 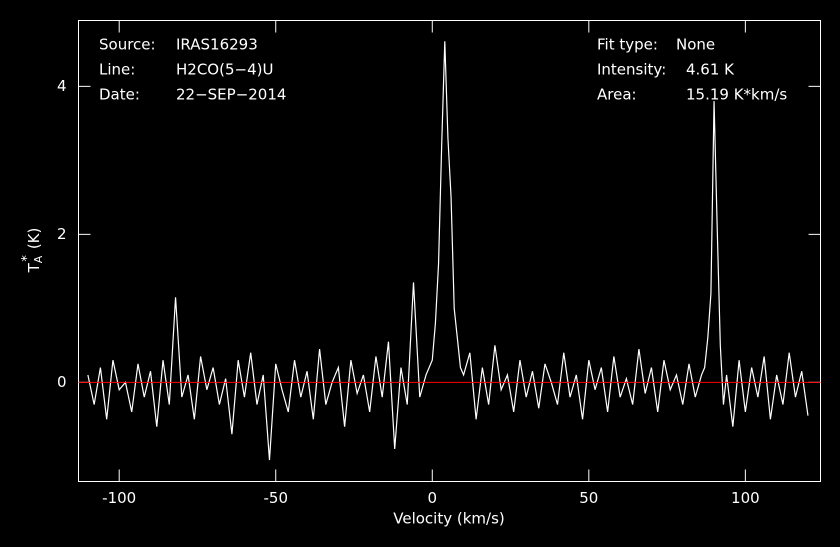 I want to click on x-tick-label: 50, so click(x=588, y=498).